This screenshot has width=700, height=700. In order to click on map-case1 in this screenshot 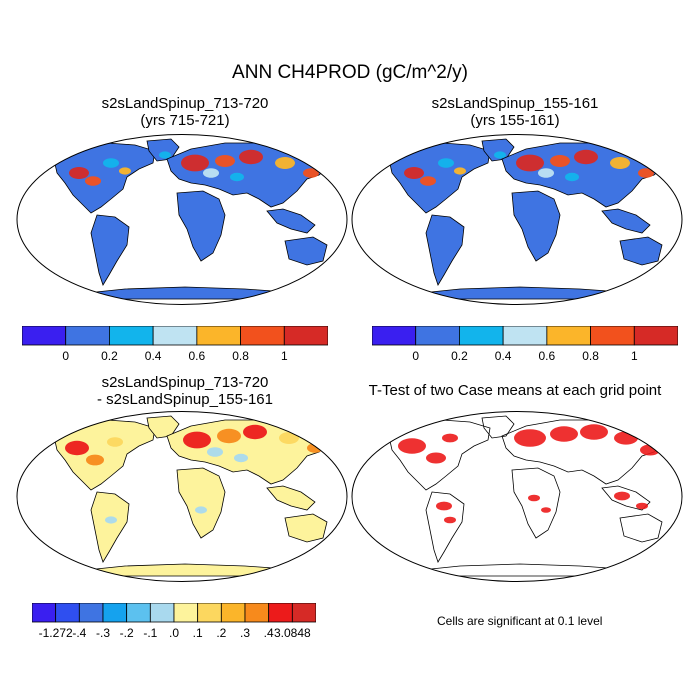, I will do `click(182, 219)`.